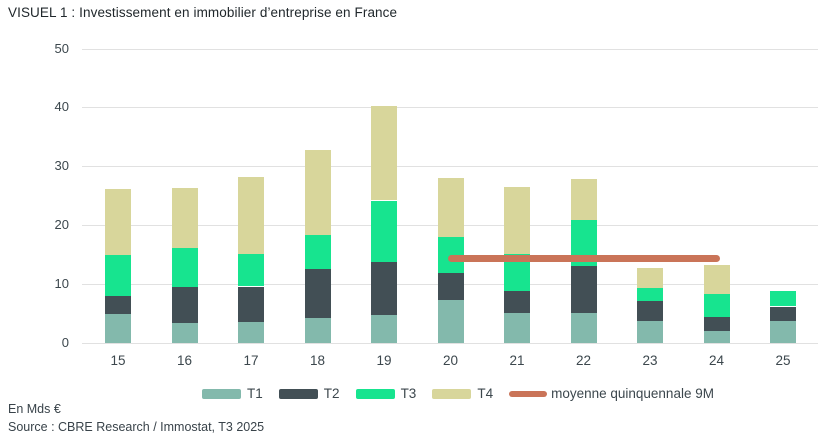  I want to click on x-axis-tick-label: 18, so click(317, 360).